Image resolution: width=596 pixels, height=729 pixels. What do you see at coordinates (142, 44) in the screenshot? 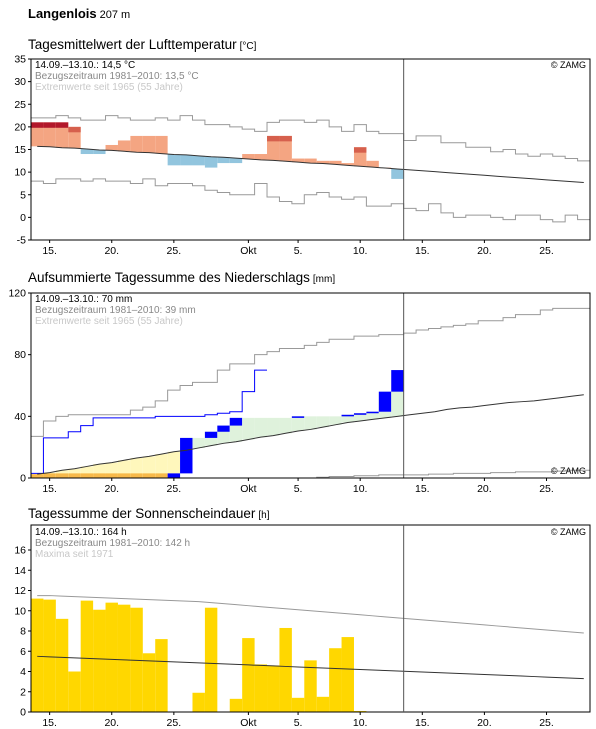
I see `temperature-chart-title: Tagesmittelwert der Lufttemperatur [°C]` at bounding box center [142, 44].